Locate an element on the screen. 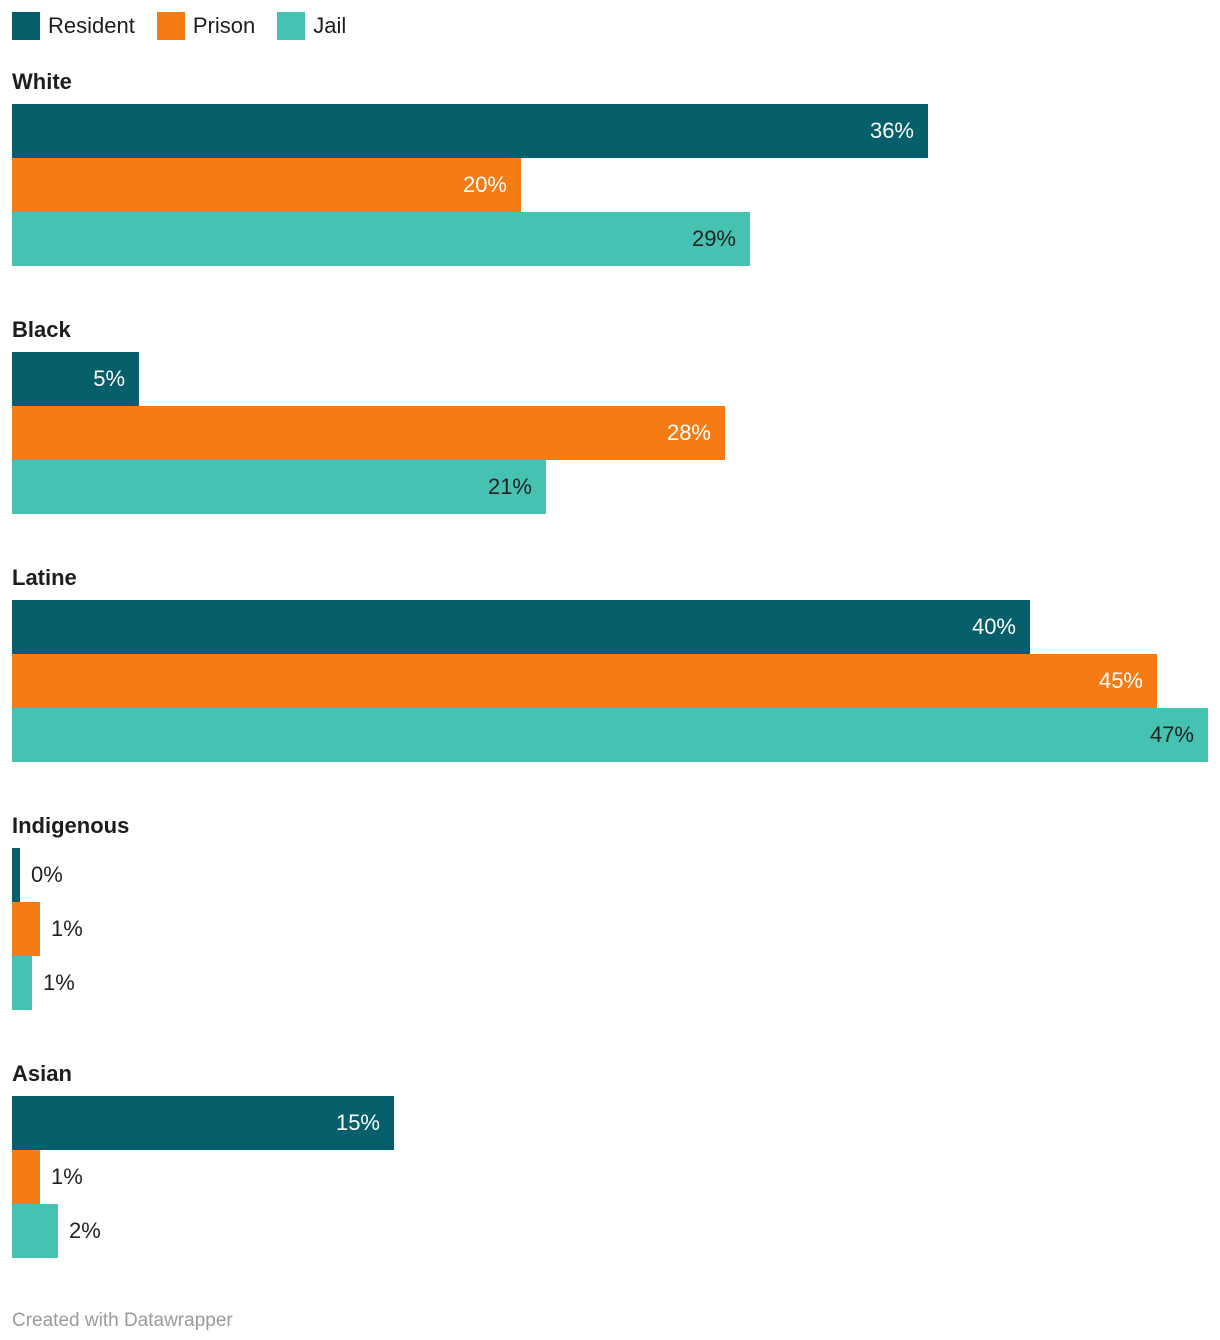  bar-group-indigenous: Indigenous 0% 1% 1% is located at coordinates (610, 912).